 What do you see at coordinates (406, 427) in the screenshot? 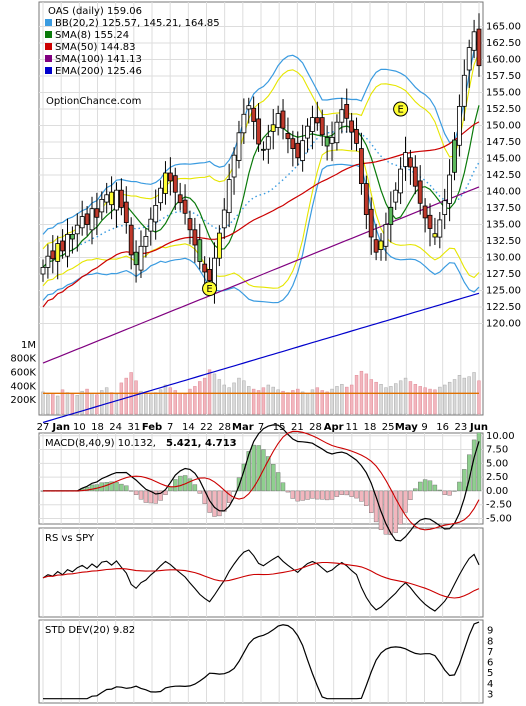
I see `x-tick-label: May` at bounding box center [406, 427].